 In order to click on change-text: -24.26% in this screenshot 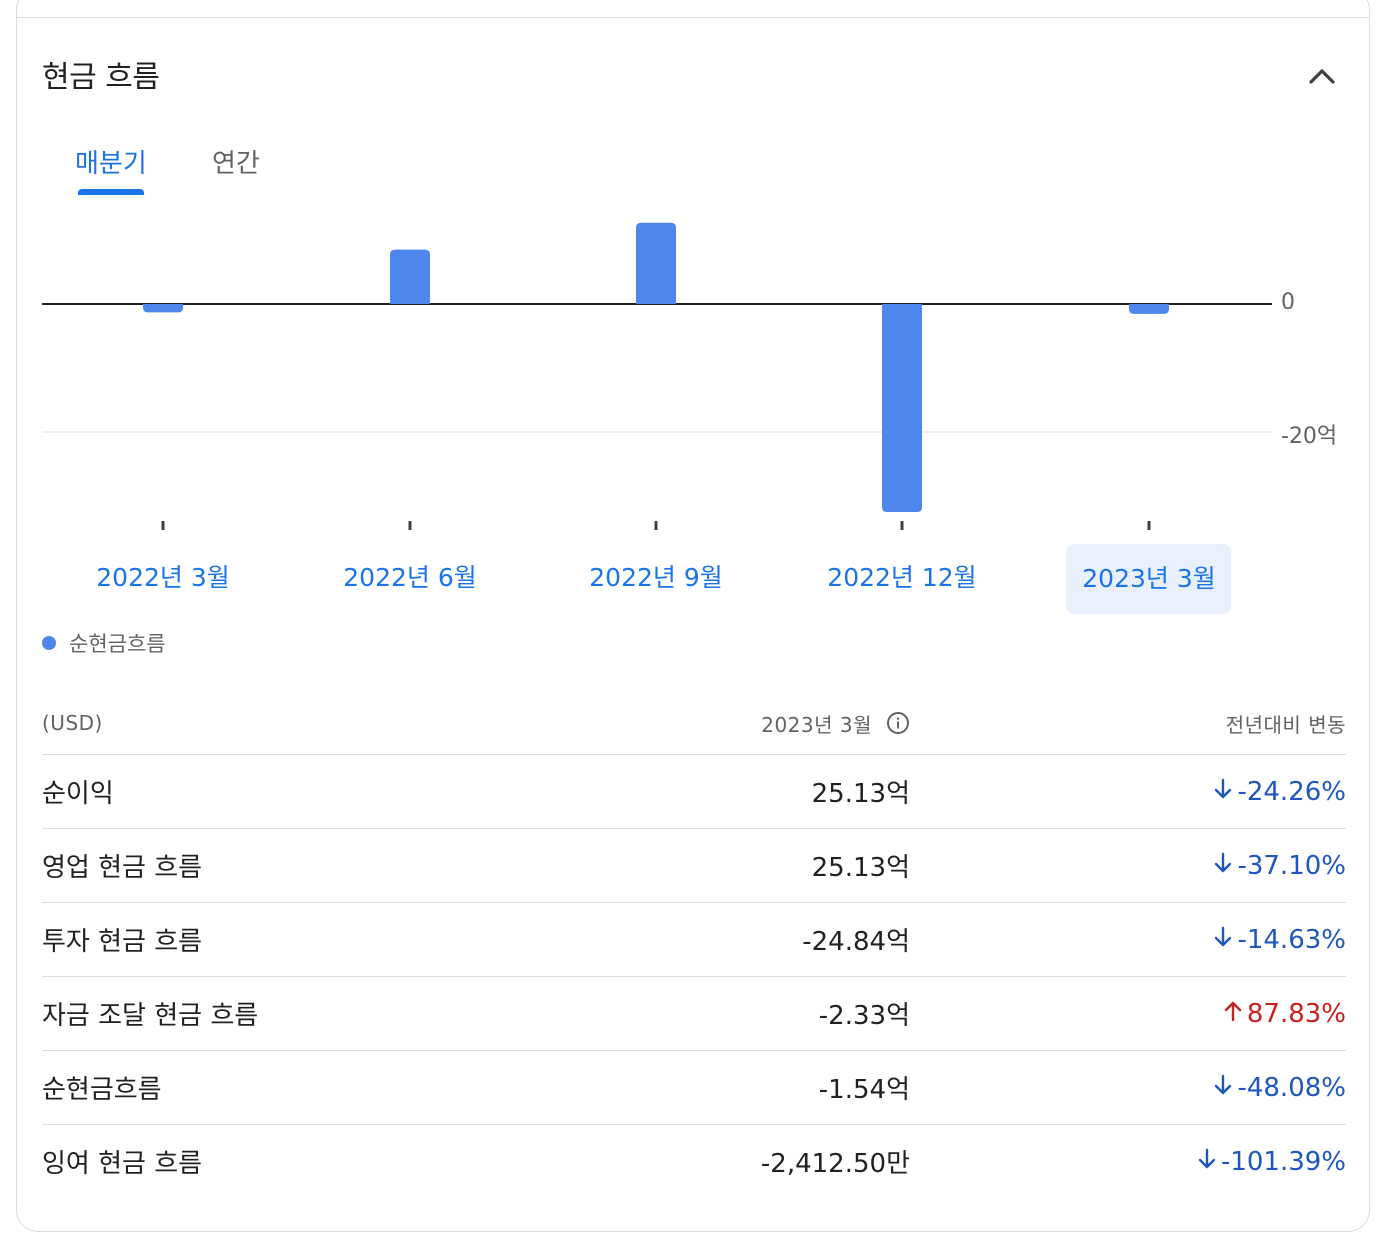, I will do `click(1291, 791)`.